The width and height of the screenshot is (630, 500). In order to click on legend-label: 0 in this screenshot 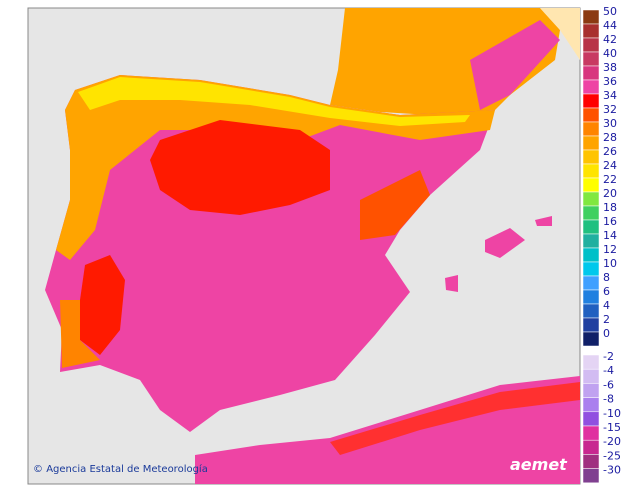, I will do `click(606, 333)`.